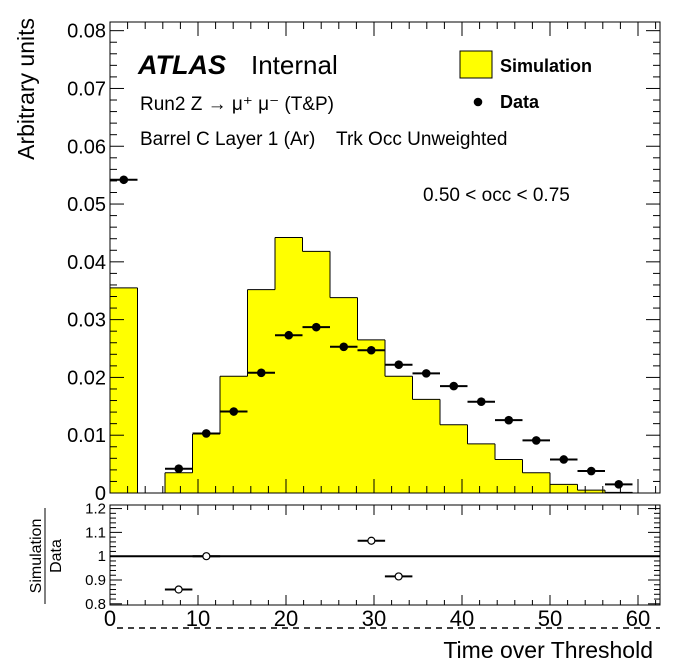 The height and width of the screenshot is (672, 696). What do you see at coordinates (95, 557) in the screenshot?
I see `ratio-y-tick-labels: 0.8 0.9 1 1.1 1.2` at bounding box center [95, 557].